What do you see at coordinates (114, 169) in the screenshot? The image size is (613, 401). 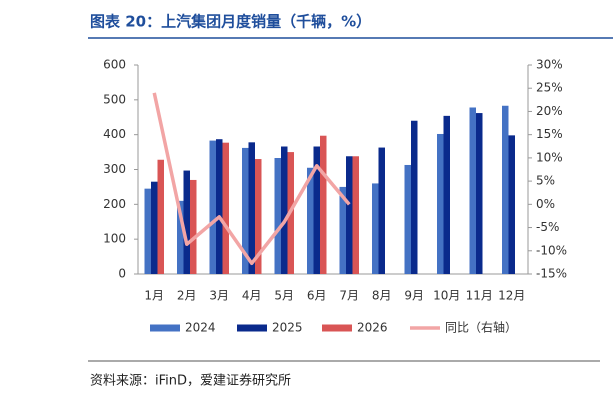 I see `y-tick-label: 300` at bounding box center [114, 169].